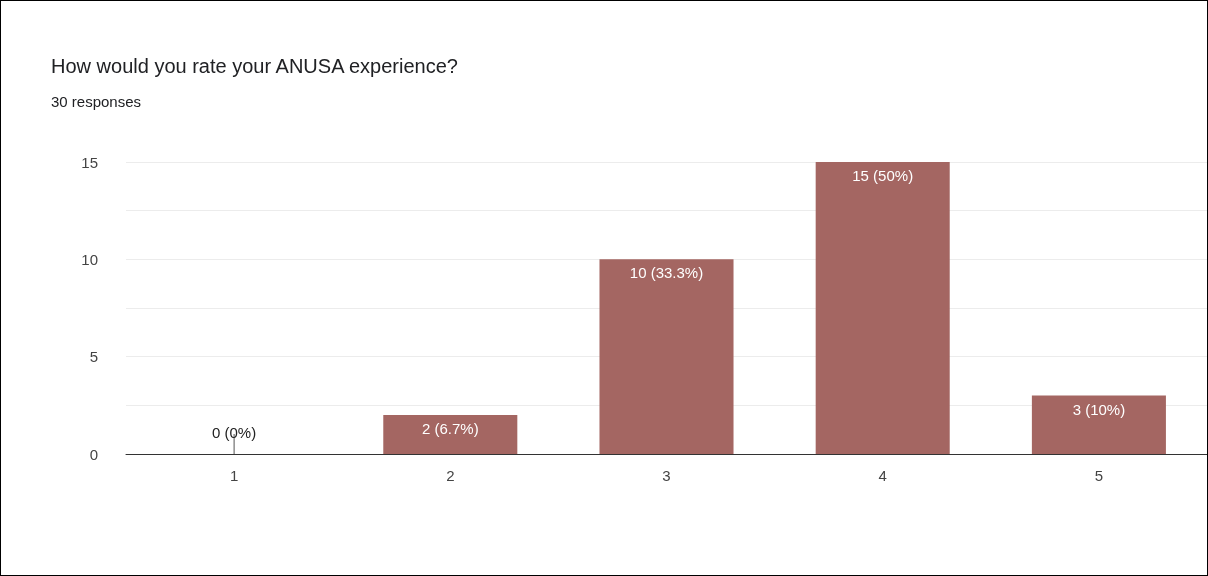 The width and height of the screenshot is (1208, 576). I want to click on data-label: 10 (33.3%), so click(666, 273).